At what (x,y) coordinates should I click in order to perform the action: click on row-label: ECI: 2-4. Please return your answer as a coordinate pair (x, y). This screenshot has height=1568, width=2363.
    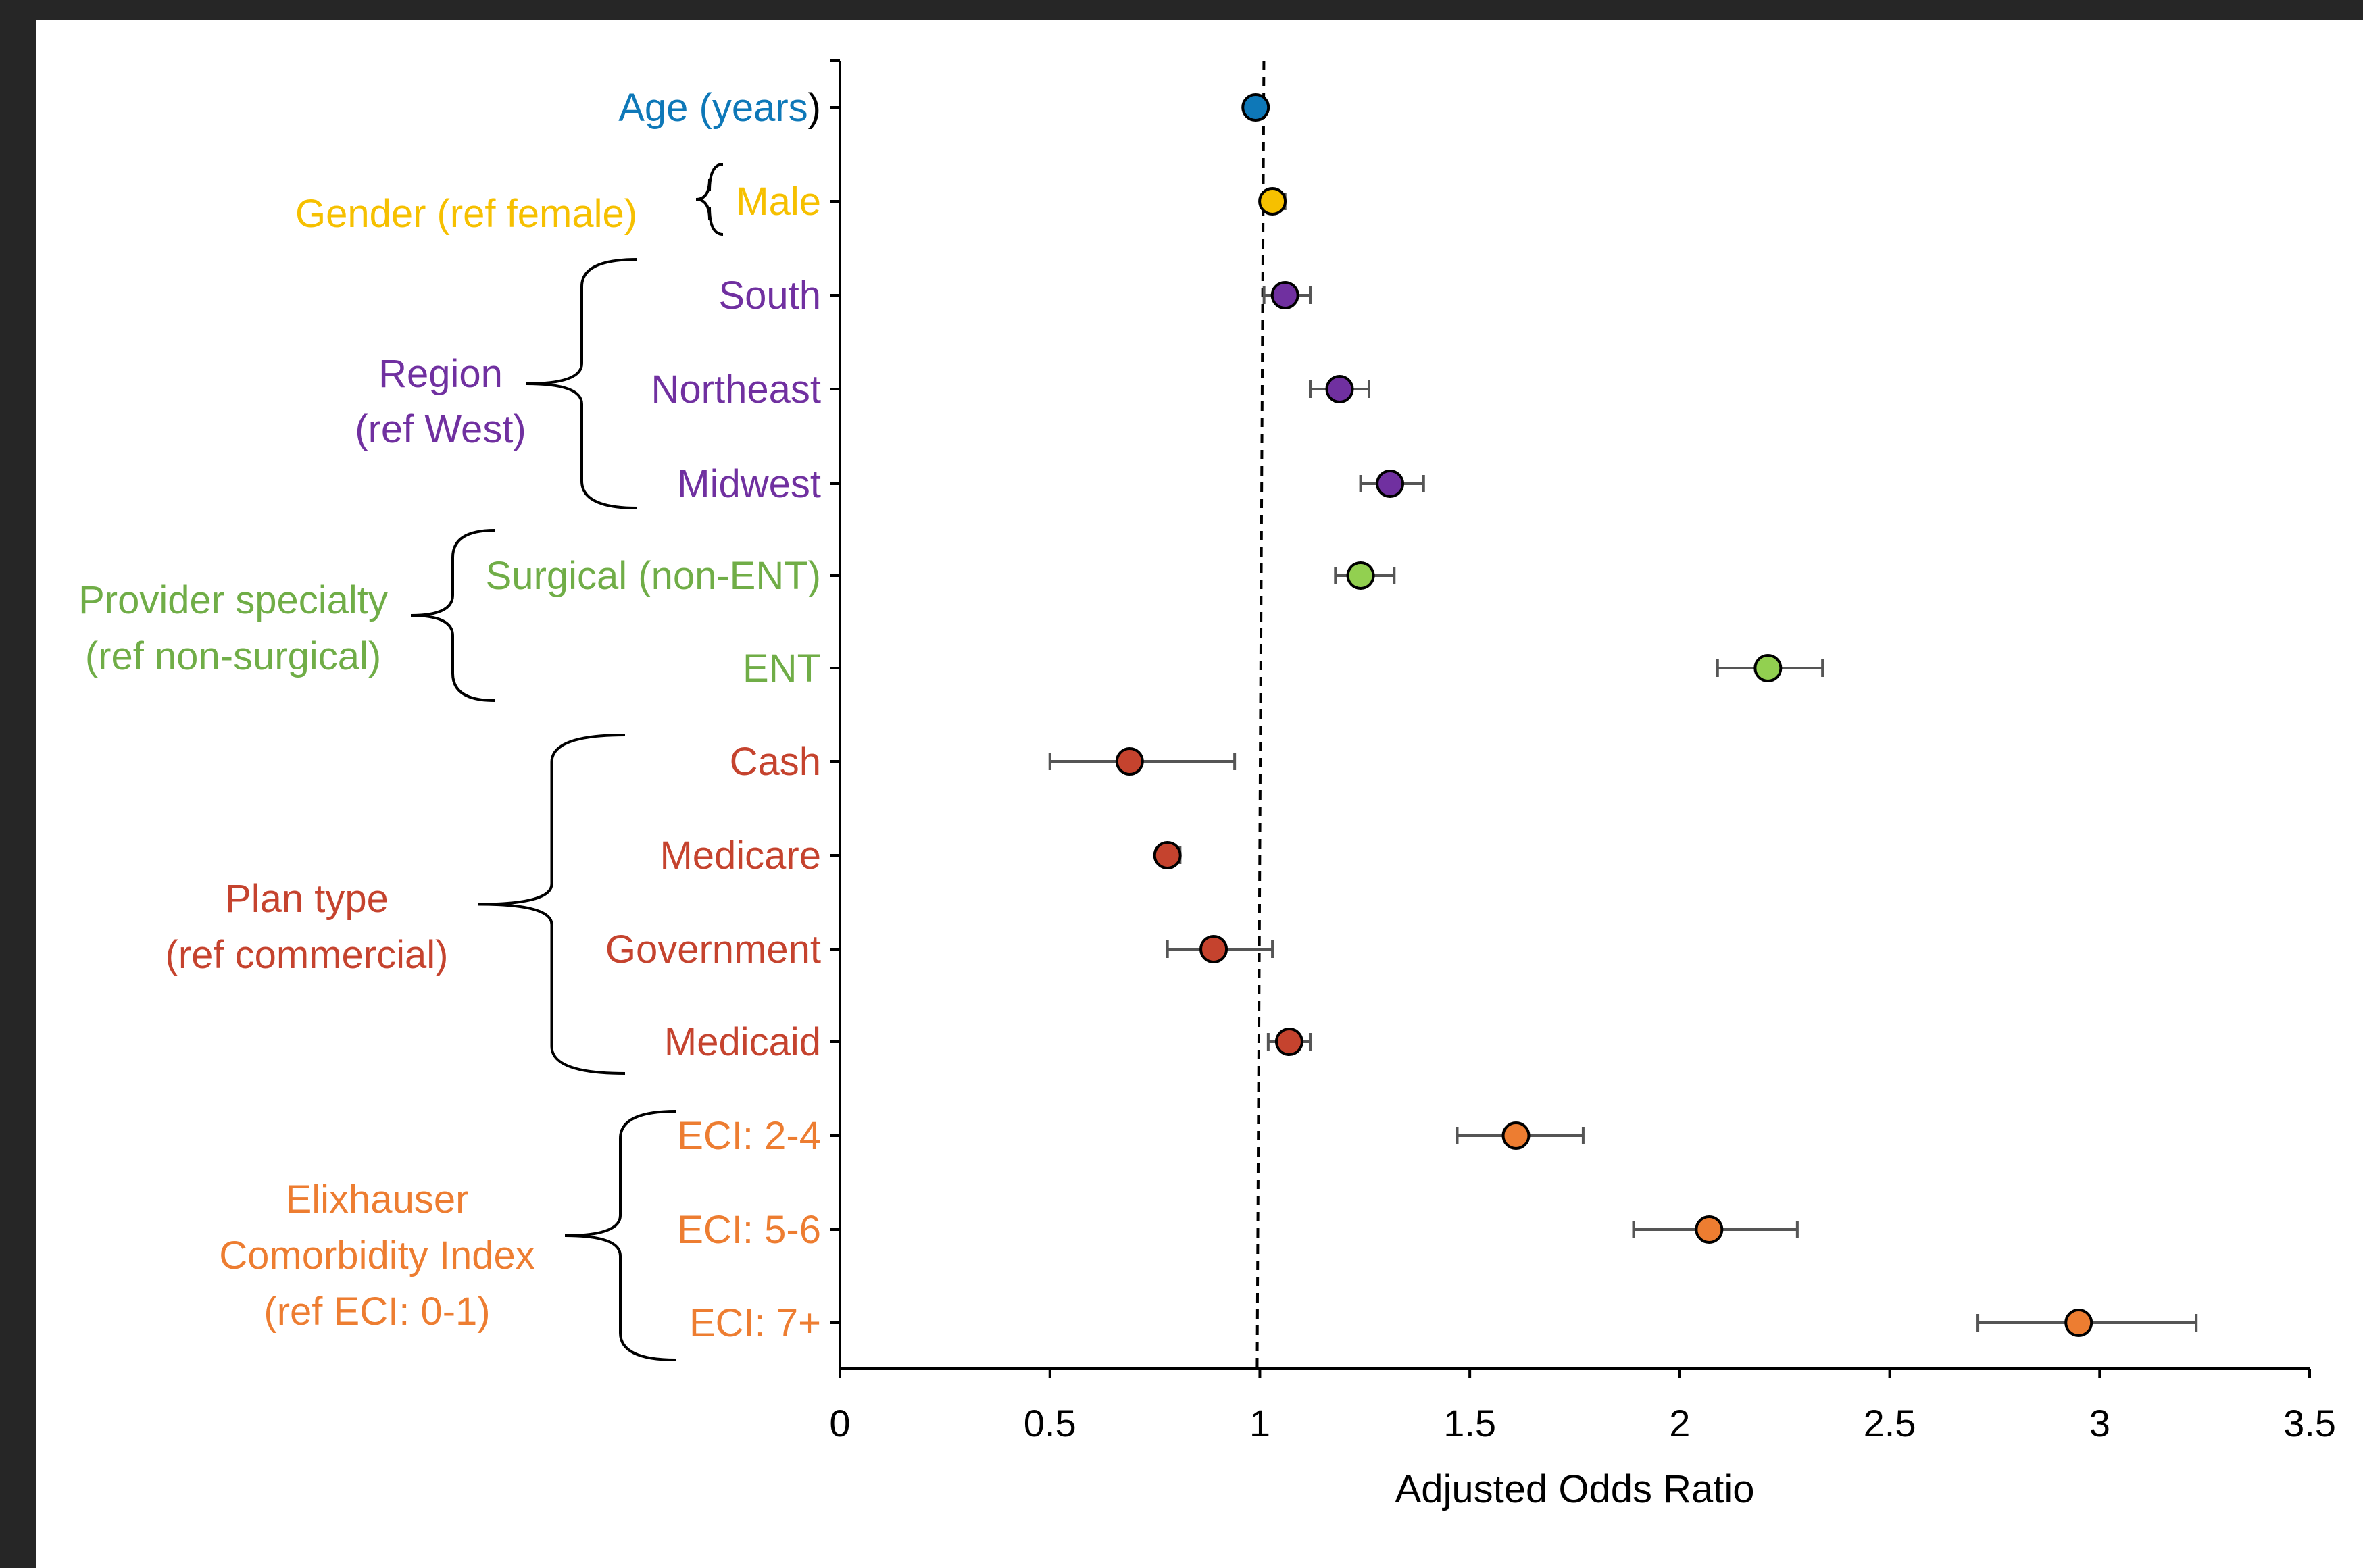
    Looking at the image, I should click on (749, 1136).